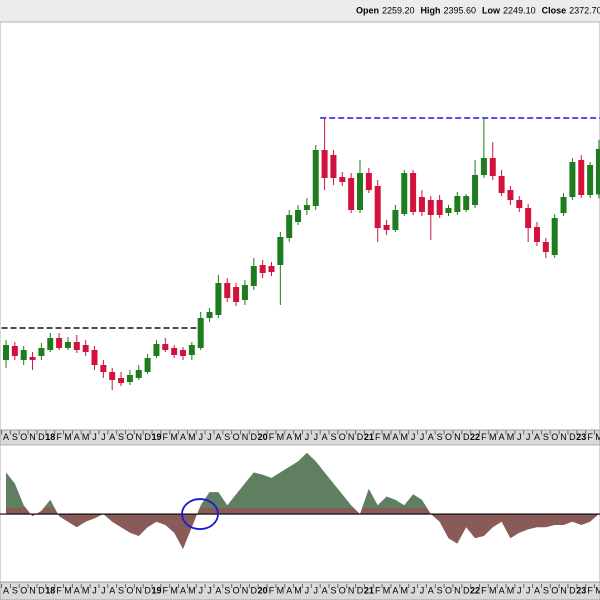 The width and height of the screenshot is (600, 600). What do you see at coordinates (563, 590) in the screenshot?
I see `osc-x-tick-label: N` at bounding box center [563, 590].